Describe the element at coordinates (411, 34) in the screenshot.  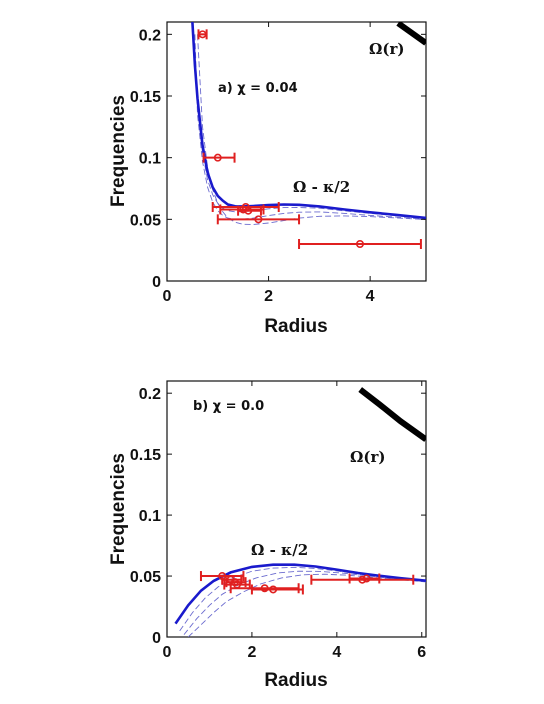
I see `omega-r-curve-a` at that location.